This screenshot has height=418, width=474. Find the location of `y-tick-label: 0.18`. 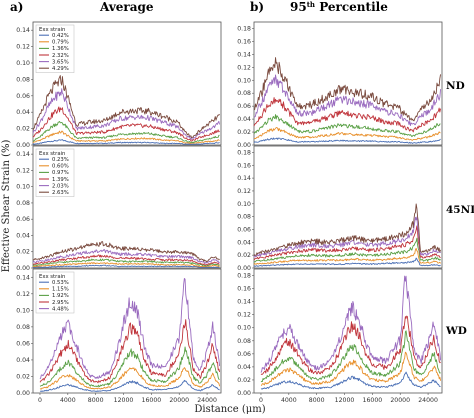

y-tick-label: 0.18 is located at coordinates (244, 276).